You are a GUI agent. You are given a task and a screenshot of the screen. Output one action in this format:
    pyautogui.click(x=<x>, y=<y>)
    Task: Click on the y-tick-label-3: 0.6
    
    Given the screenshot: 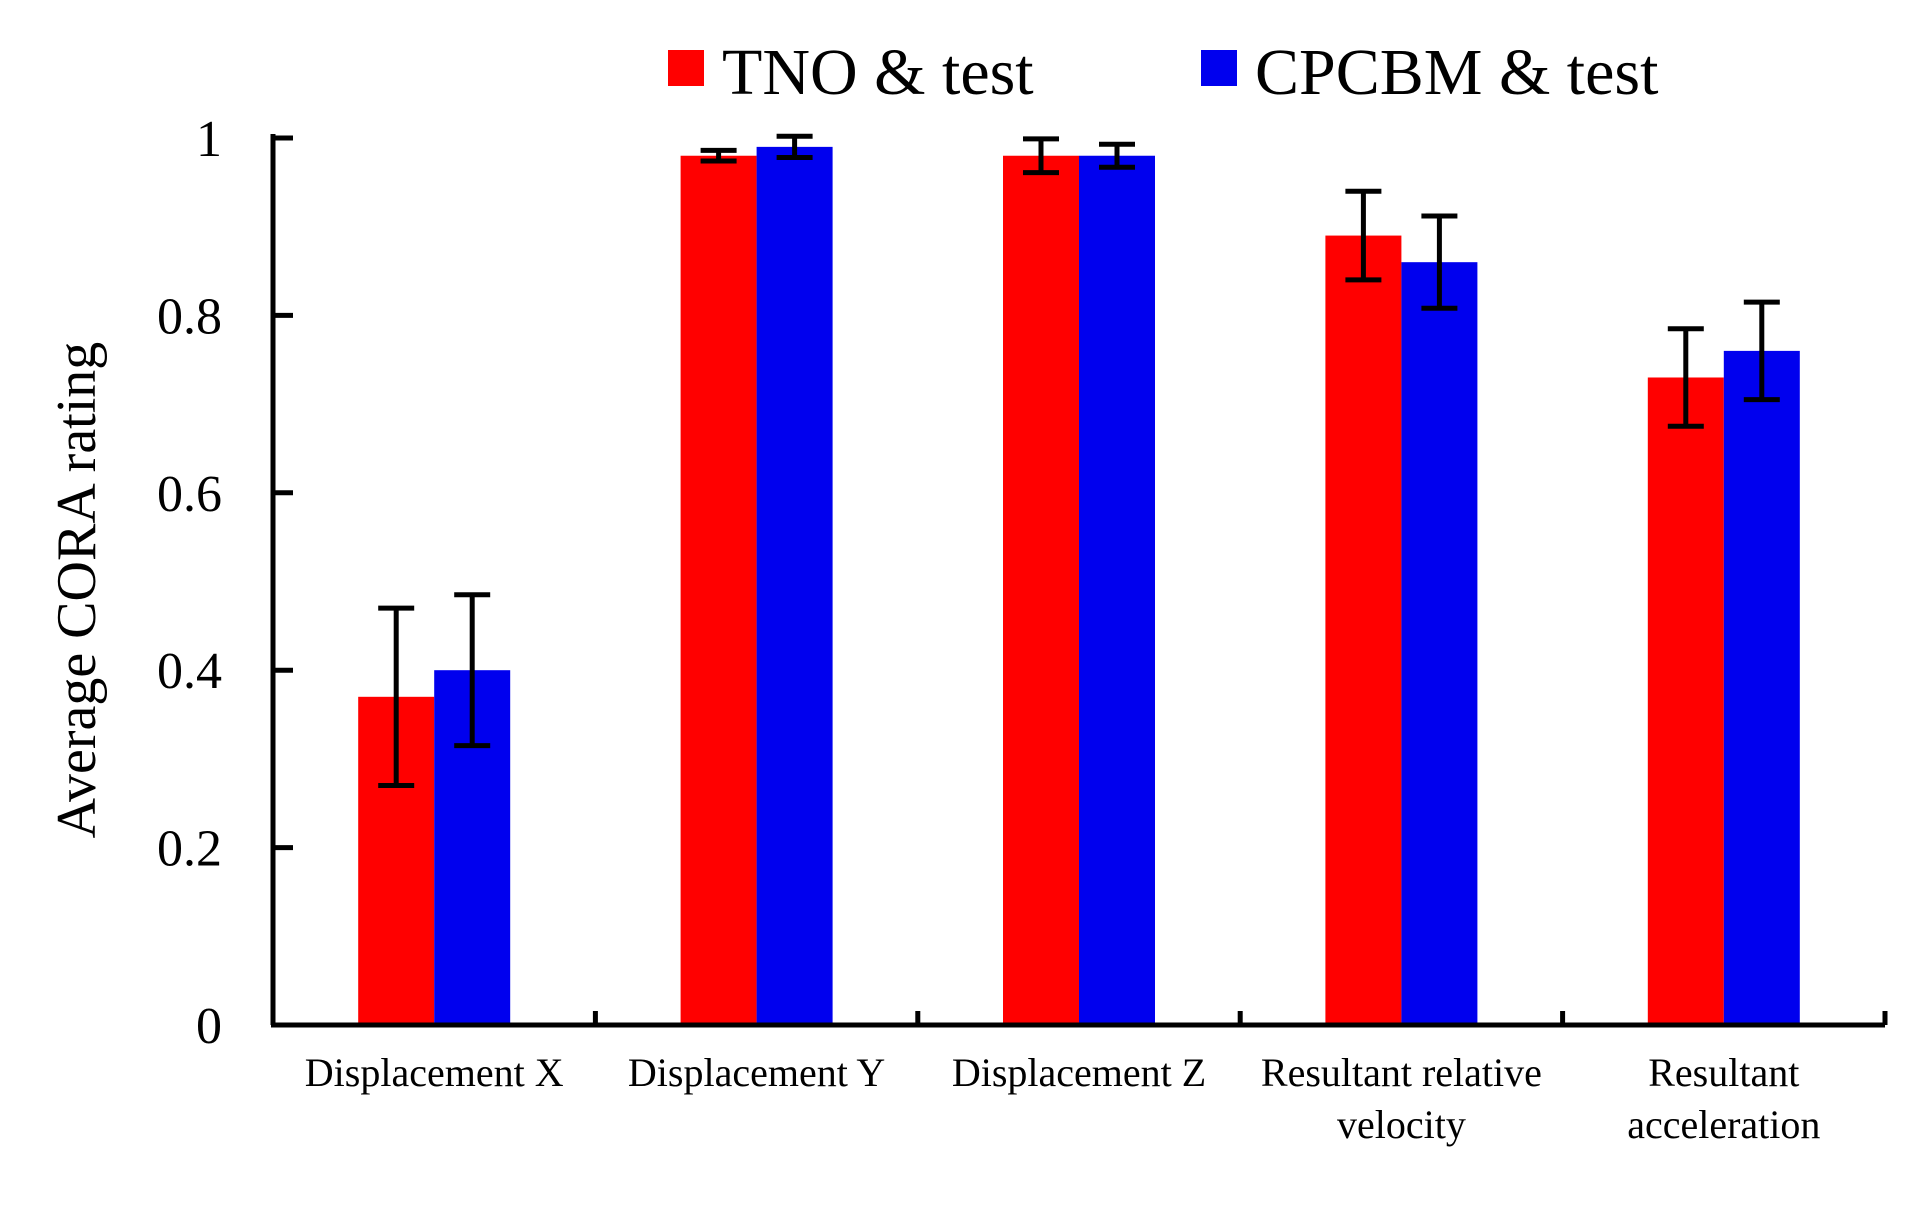 What is the action you would take?
    pyautogui.click(x=189, y=494)
    